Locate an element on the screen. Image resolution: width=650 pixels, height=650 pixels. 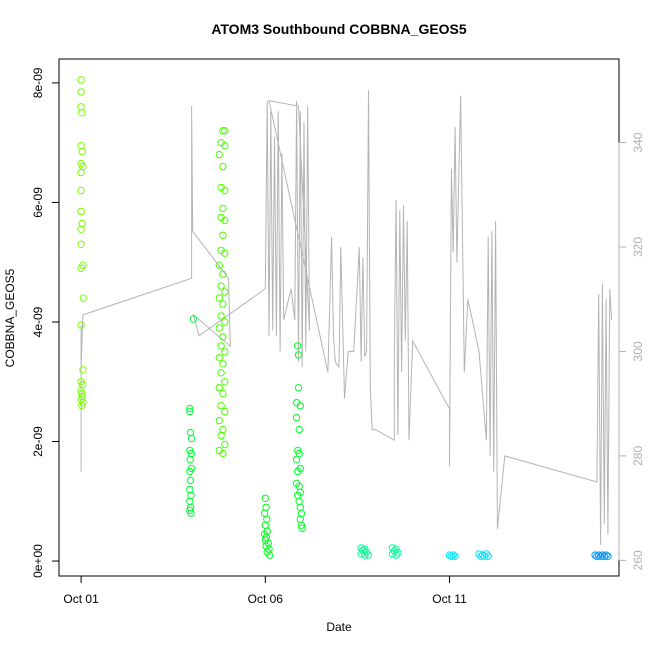
y2-tick-label: 320 is located at coordinates (638, 247).